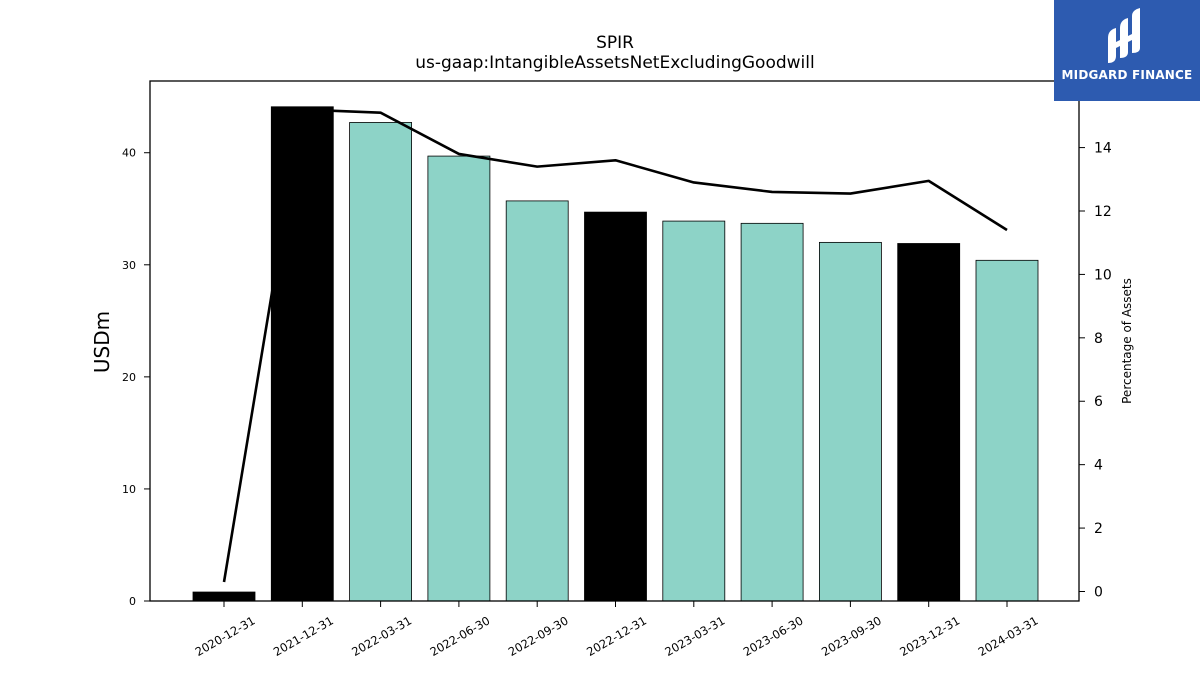 The width and height of the screenshot is (1200, 675). I want to click on y2-tick-label: 4, so click(1098, 466).